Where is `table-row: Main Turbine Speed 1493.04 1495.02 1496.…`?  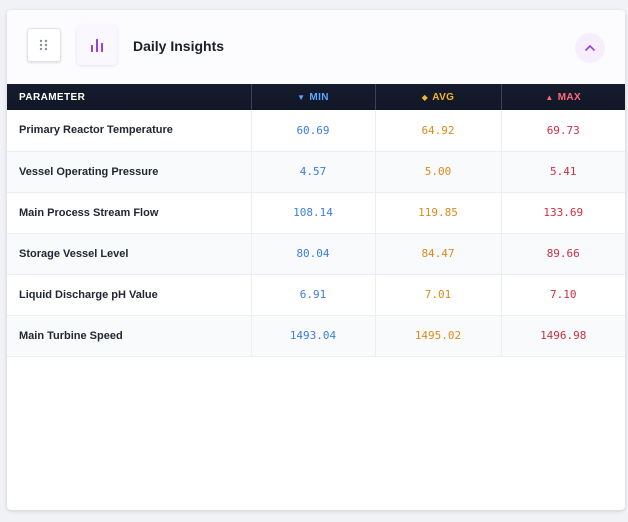
table-row: Main Turbine Speed 1493.04 1495.02 1496.… is located at coordinates (316, 336).